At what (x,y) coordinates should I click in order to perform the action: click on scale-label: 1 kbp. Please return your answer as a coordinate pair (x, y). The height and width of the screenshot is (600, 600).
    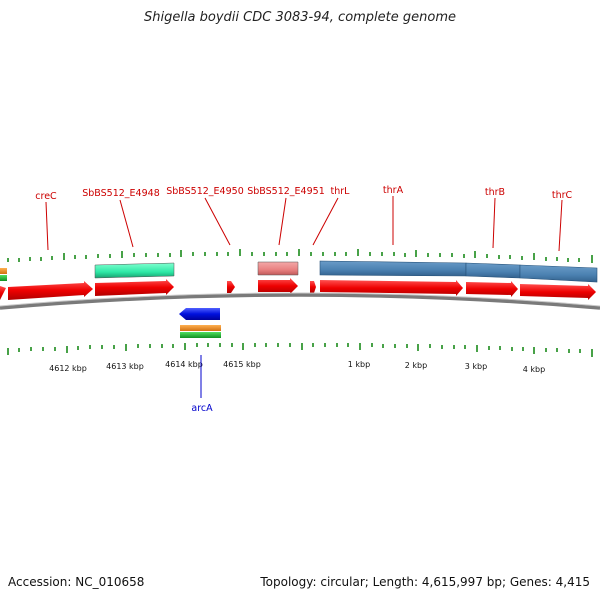
    Looking at the image, I should click on (359, 364).